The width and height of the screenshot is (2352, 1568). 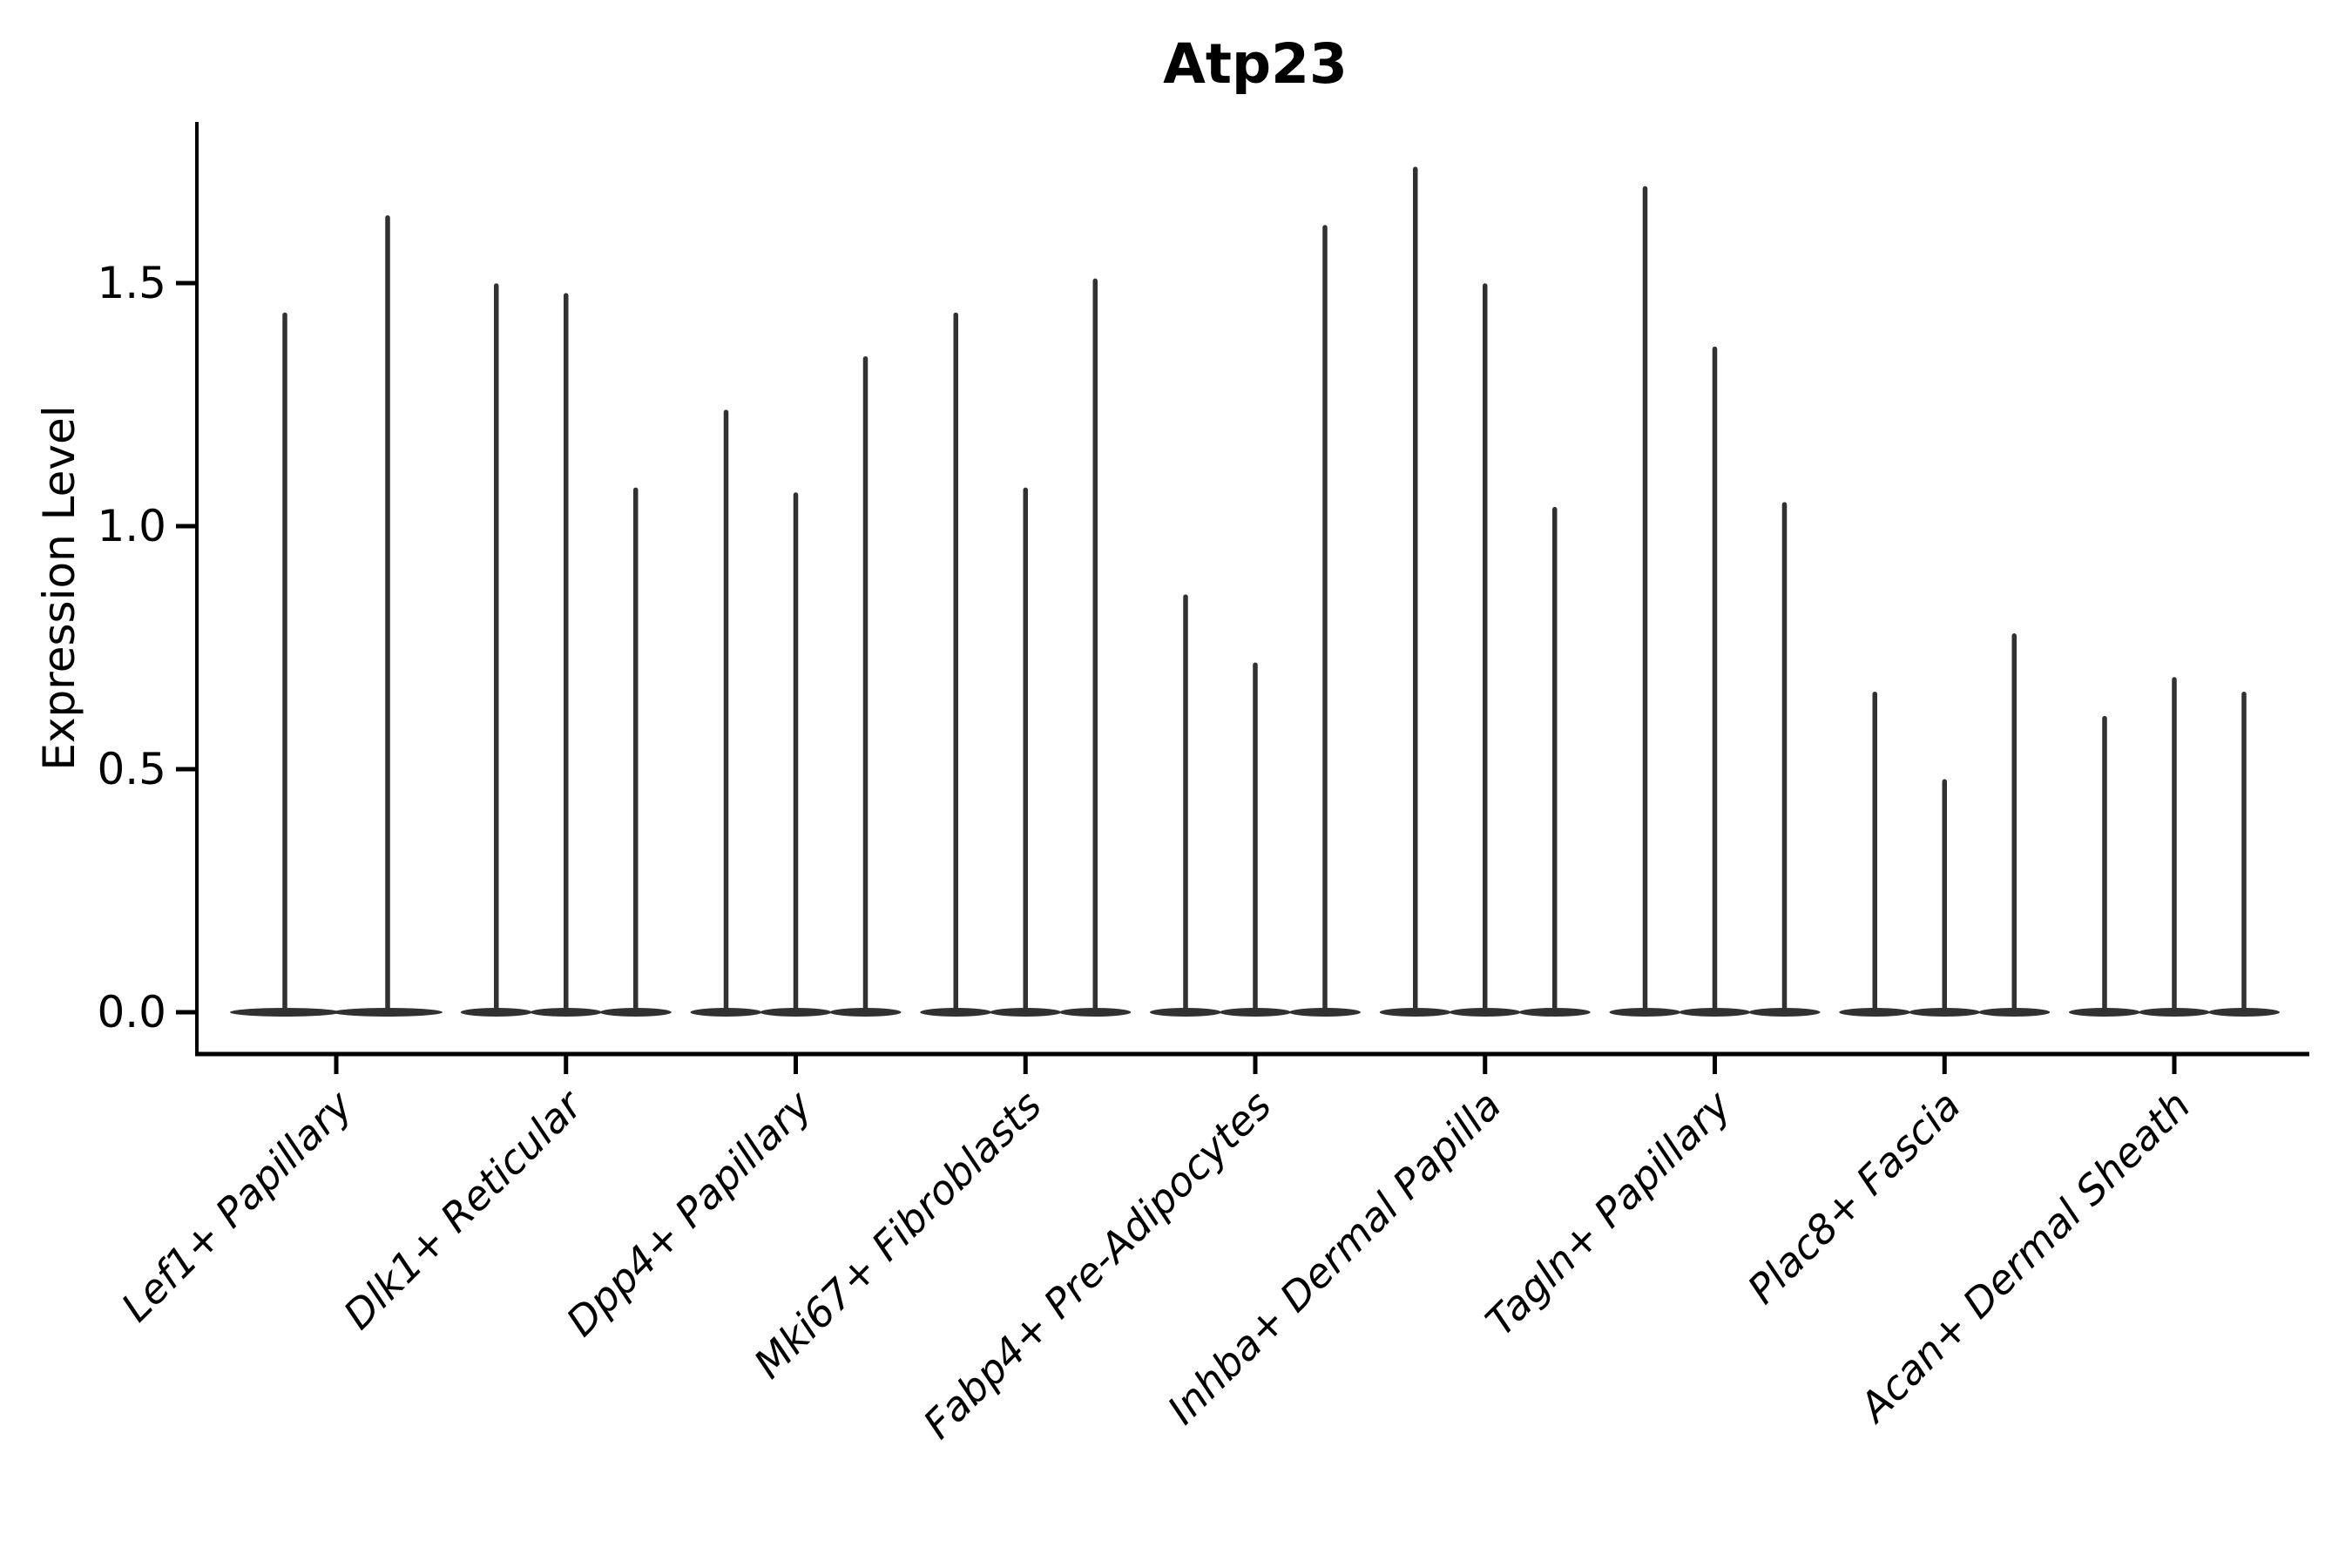 What do you see at coordinates (1854, 1197) in the screenshot?
I see `x-tick-label: Plac8+ Fascia` at bounding box center [1854, 1197].